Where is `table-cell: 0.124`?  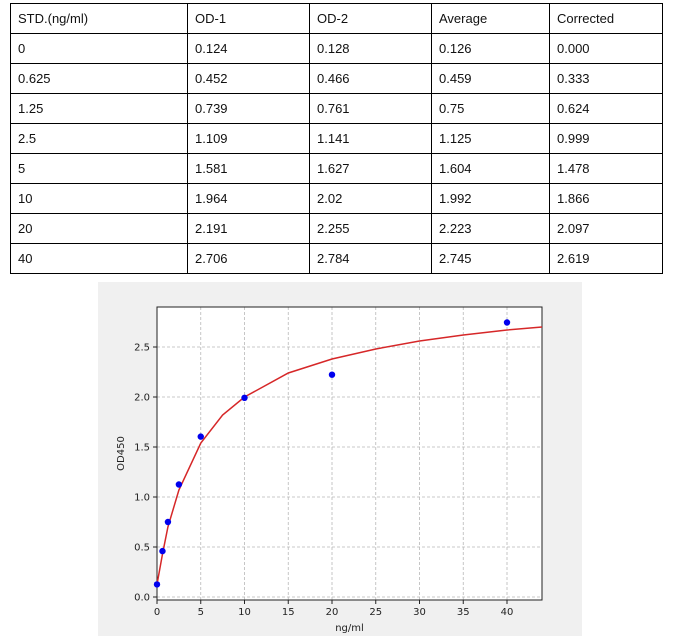
table-cell: 0.124 is located at coordinates (248, 48).